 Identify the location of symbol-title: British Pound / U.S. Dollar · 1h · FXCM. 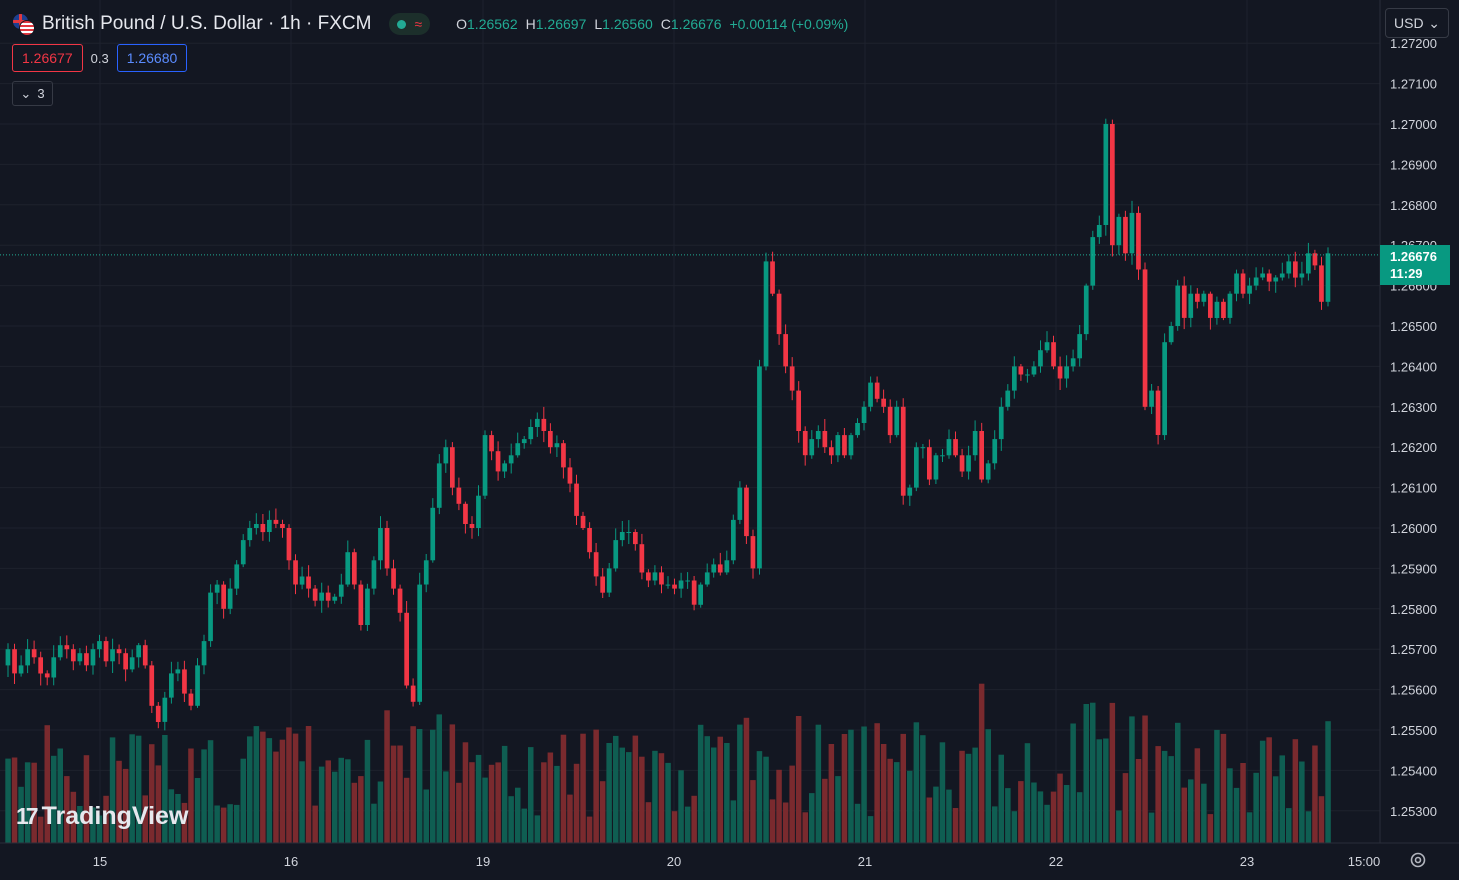
(207, 23).